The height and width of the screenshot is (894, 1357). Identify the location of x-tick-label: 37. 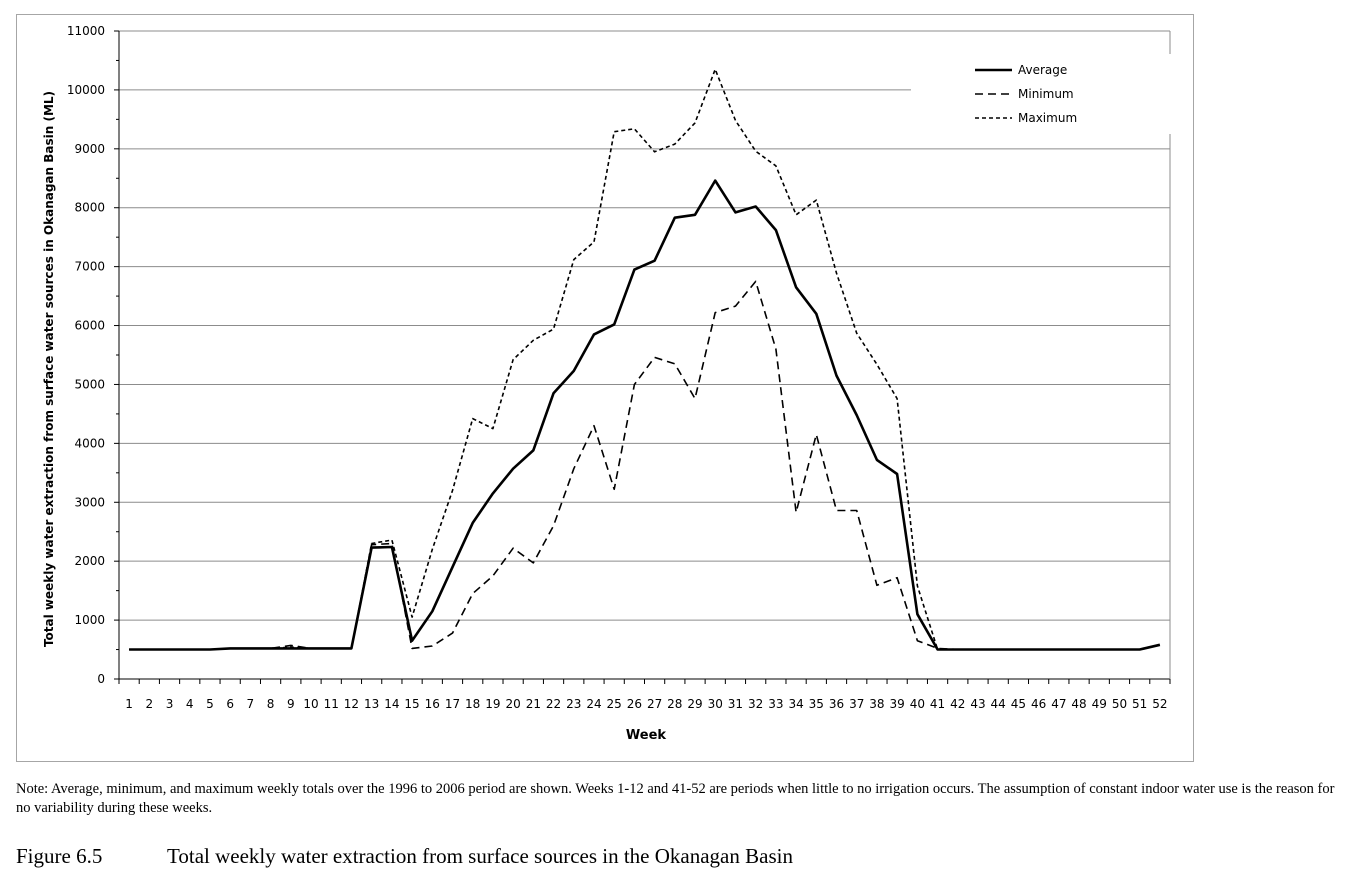
(856, 704).